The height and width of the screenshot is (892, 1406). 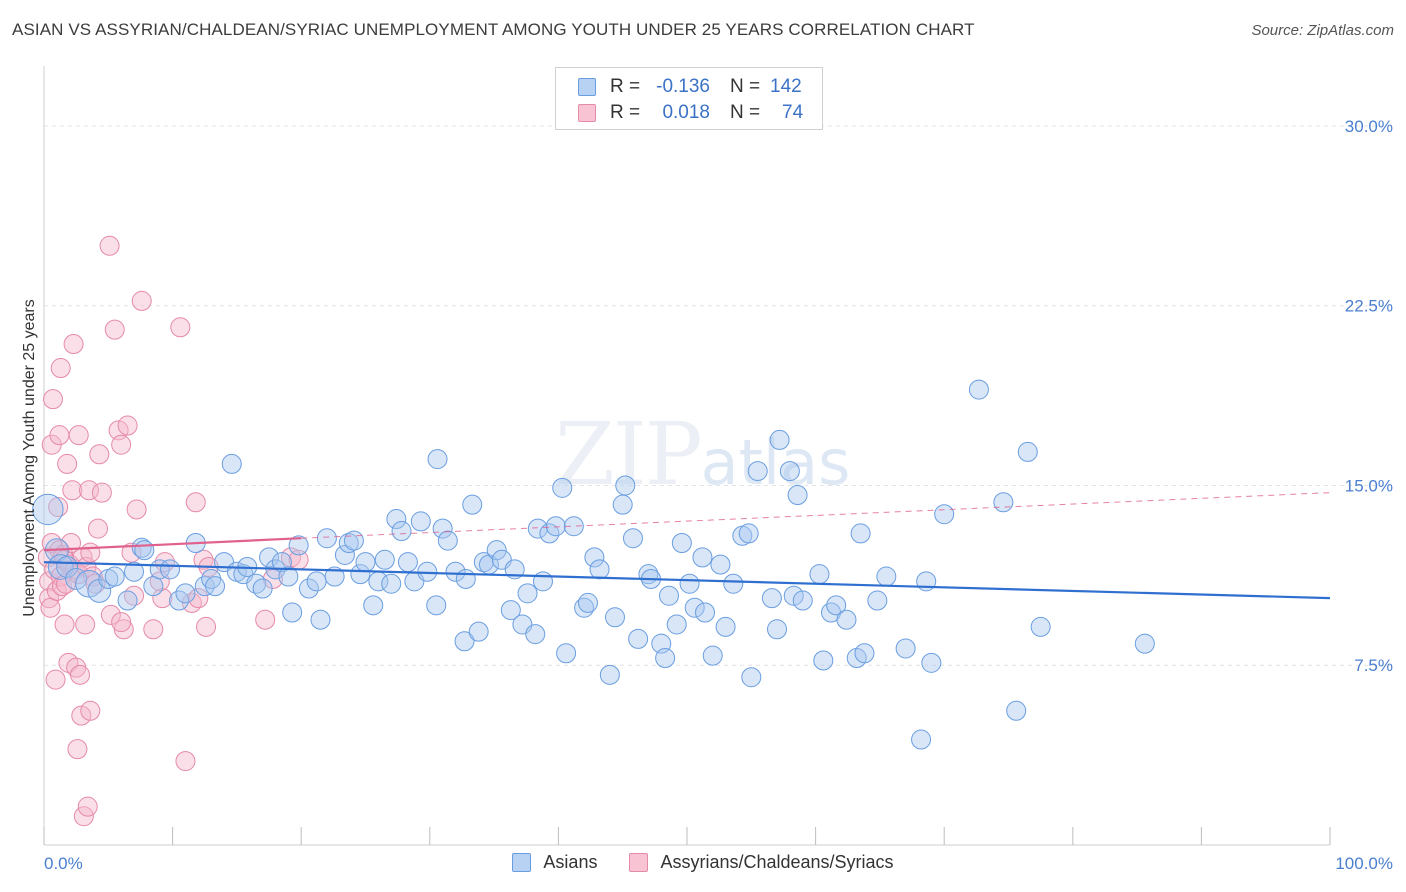 What do you see at coordinates (587, 113) in the screenshot?
I see `legend-swatch-pink` at bounding box center [587, 113].